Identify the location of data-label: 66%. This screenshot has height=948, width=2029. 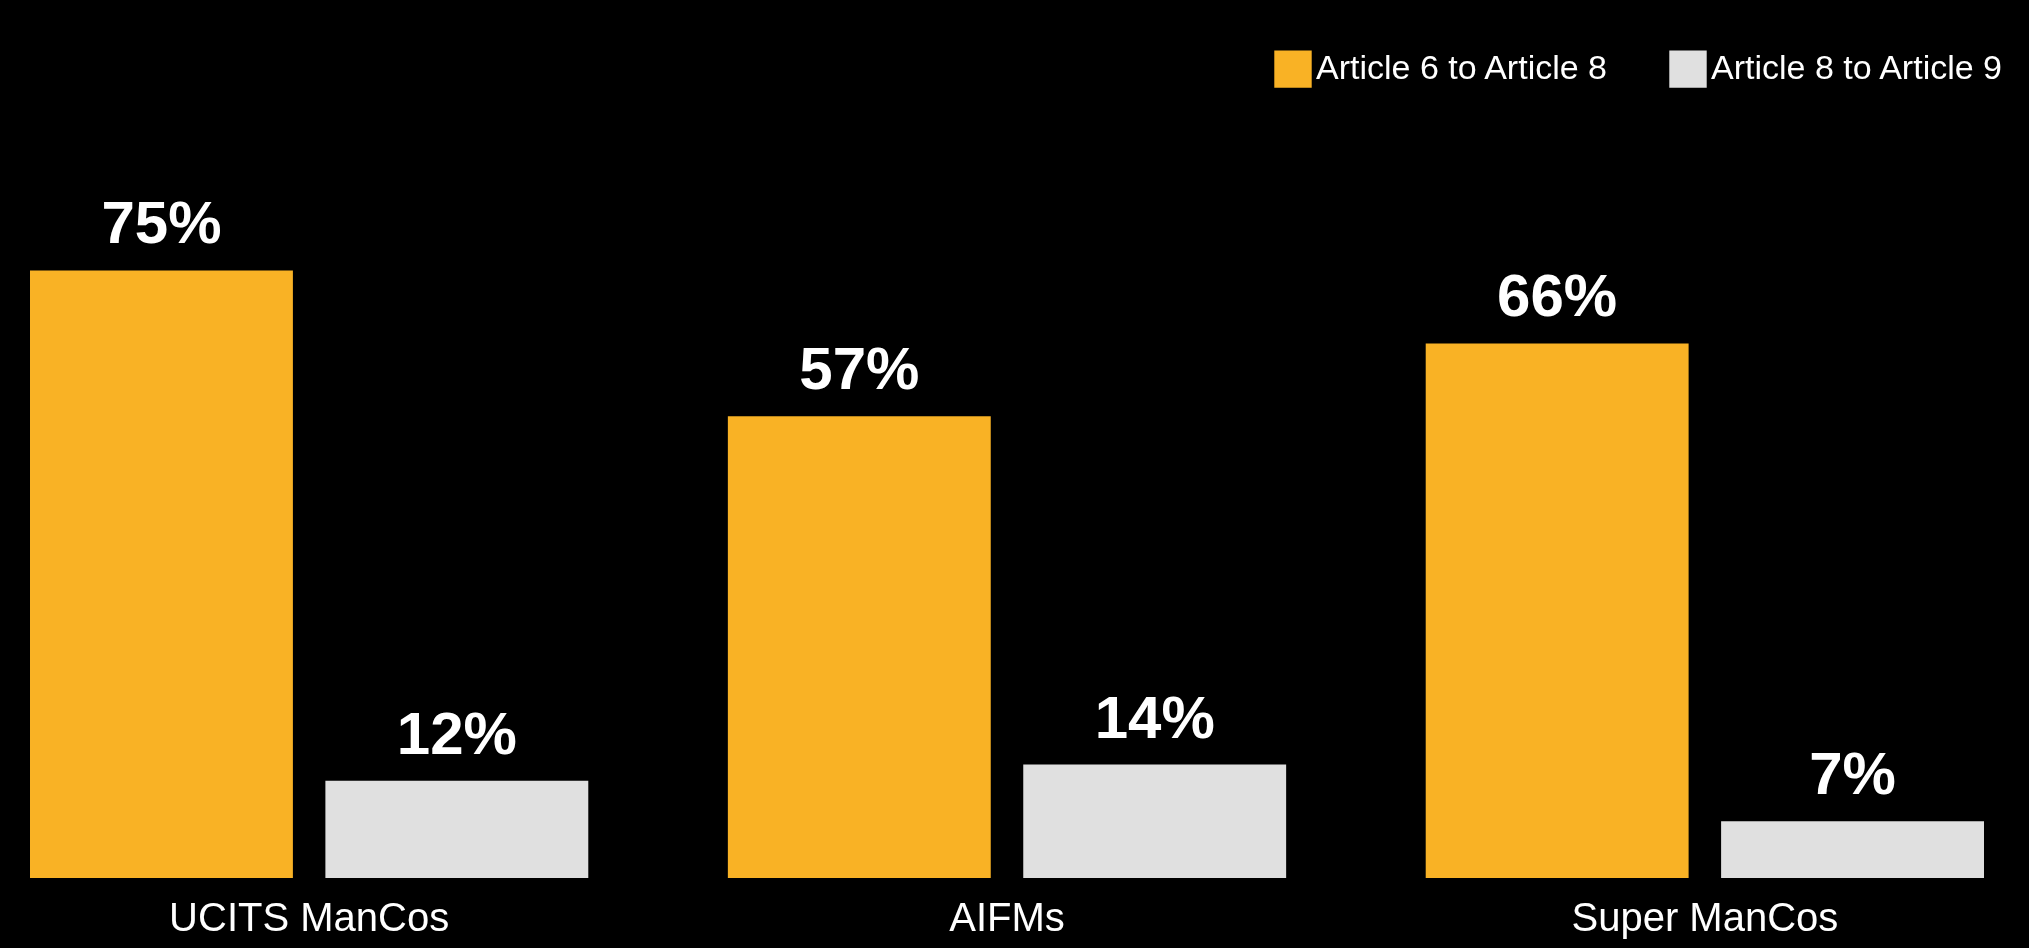
(1557, 296).